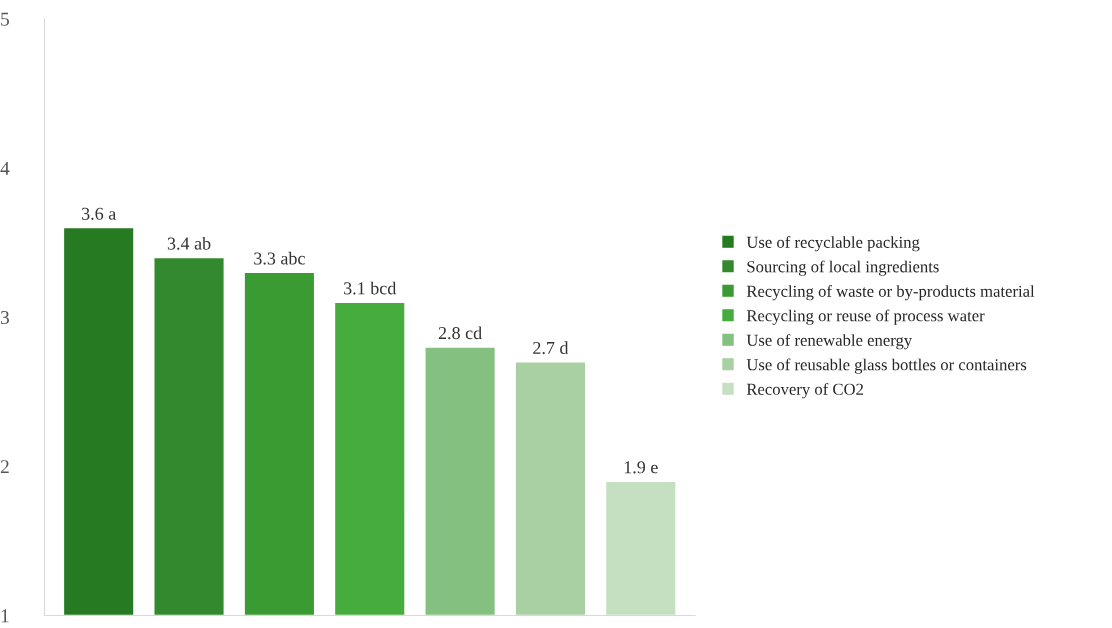  What do you see at coordinates (5, 616) in the screenshot?
I see `y-tick-label: 1` at bounding box center [5, 616].